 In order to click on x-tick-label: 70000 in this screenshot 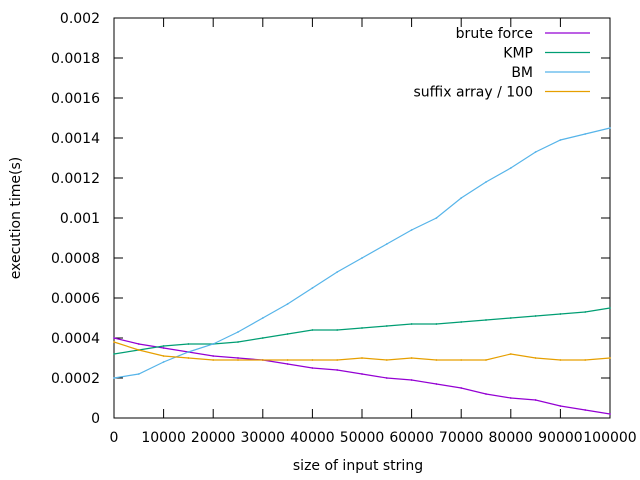, I will do `click(461, 438)`.